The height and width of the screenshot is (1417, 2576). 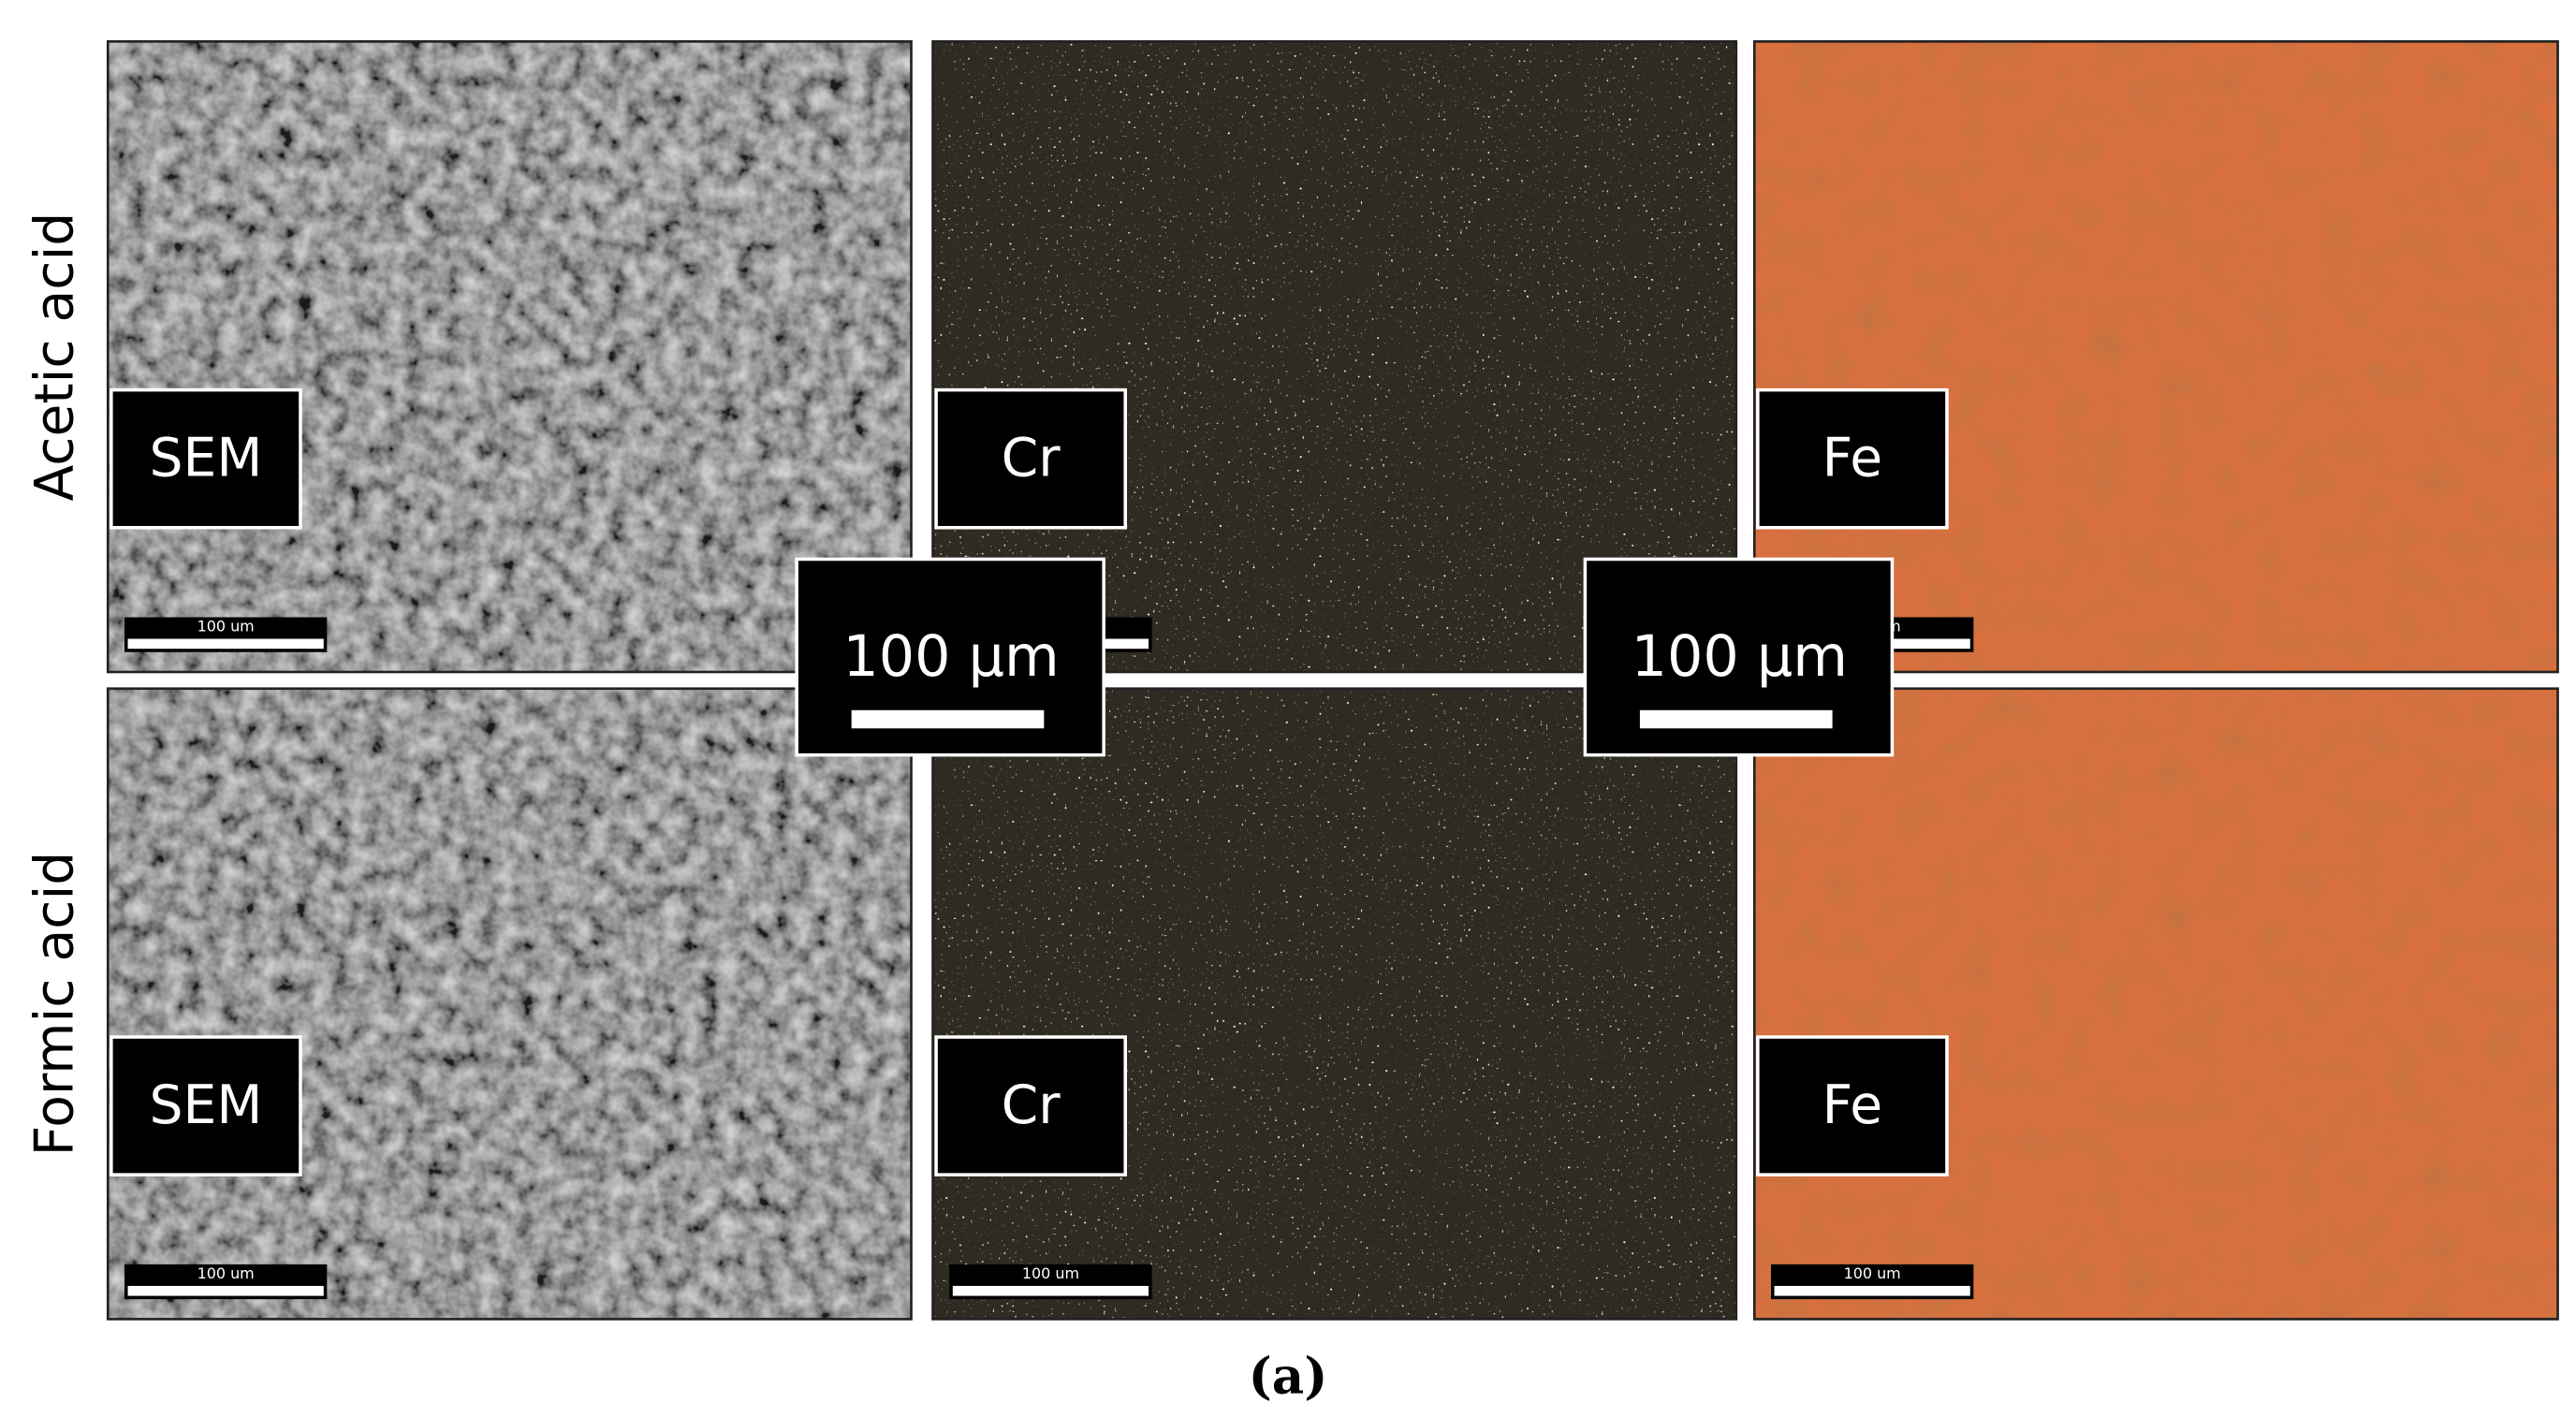 I want to click on row-label: Acetic acid, so click(x=55, y=357).